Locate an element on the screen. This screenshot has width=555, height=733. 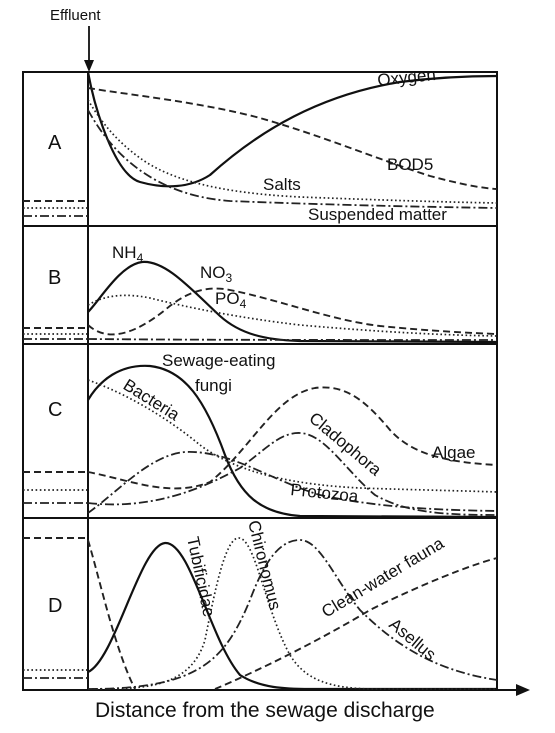
bacteria-curve is located at coordinates (292, 436).